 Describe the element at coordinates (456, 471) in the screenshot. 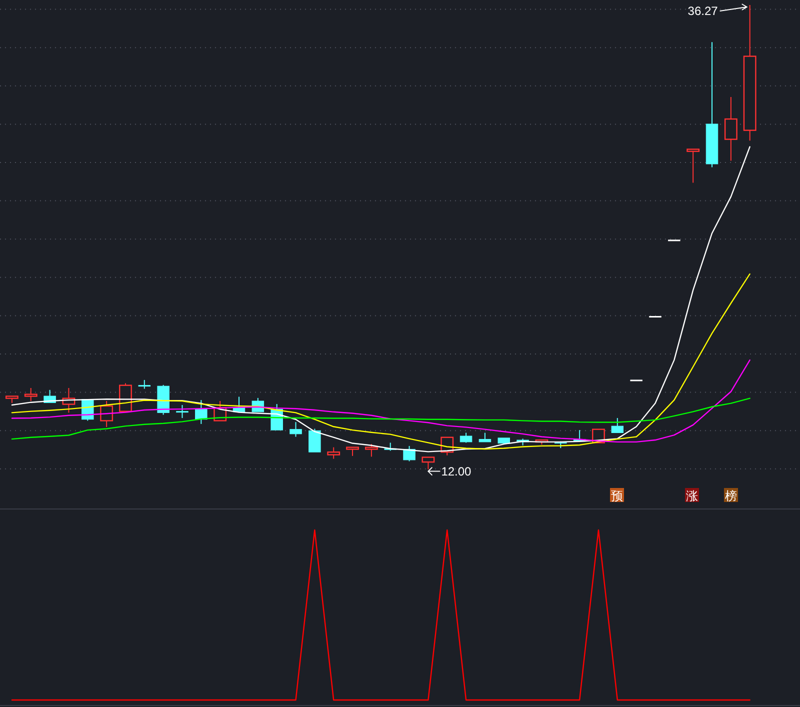

I see `annotation: 12.00` at that location.